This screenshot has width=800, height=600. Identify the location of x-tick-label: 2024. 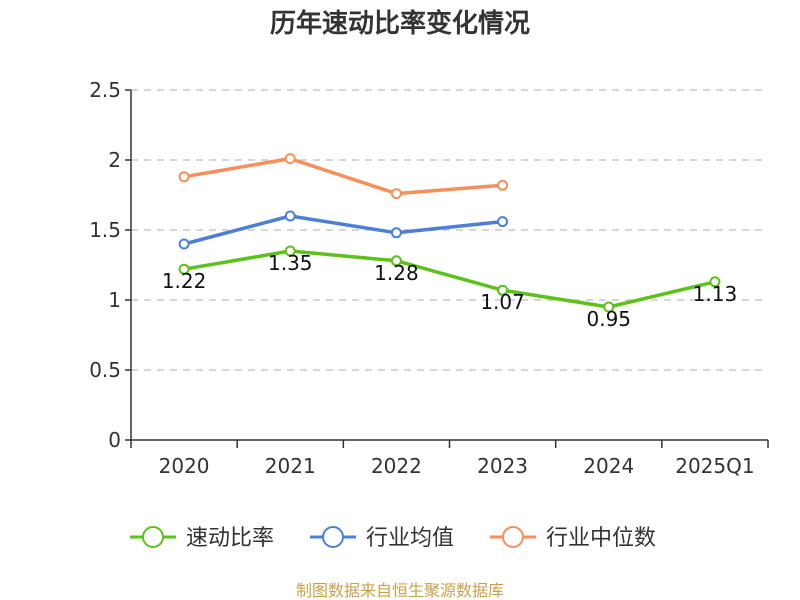
(608, 466).